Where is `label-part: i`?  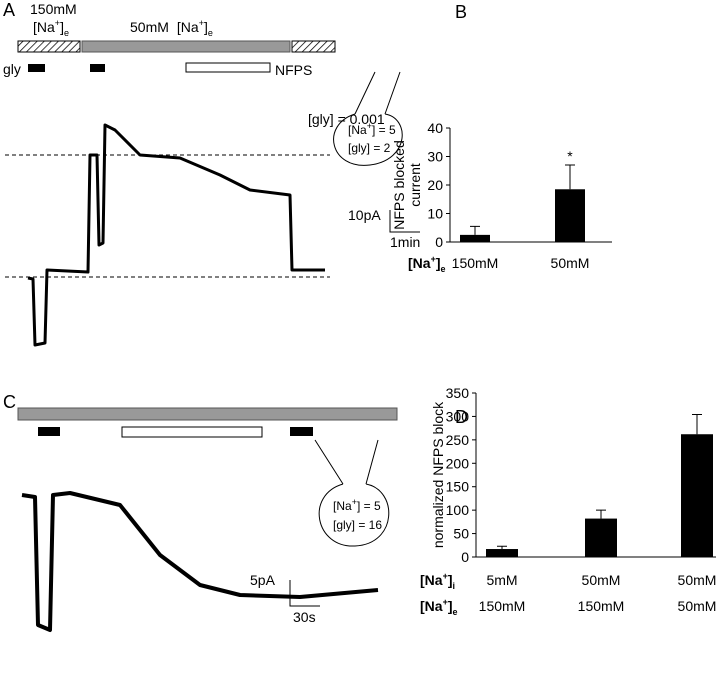 label-part: i is located at coordinates (454, 586).